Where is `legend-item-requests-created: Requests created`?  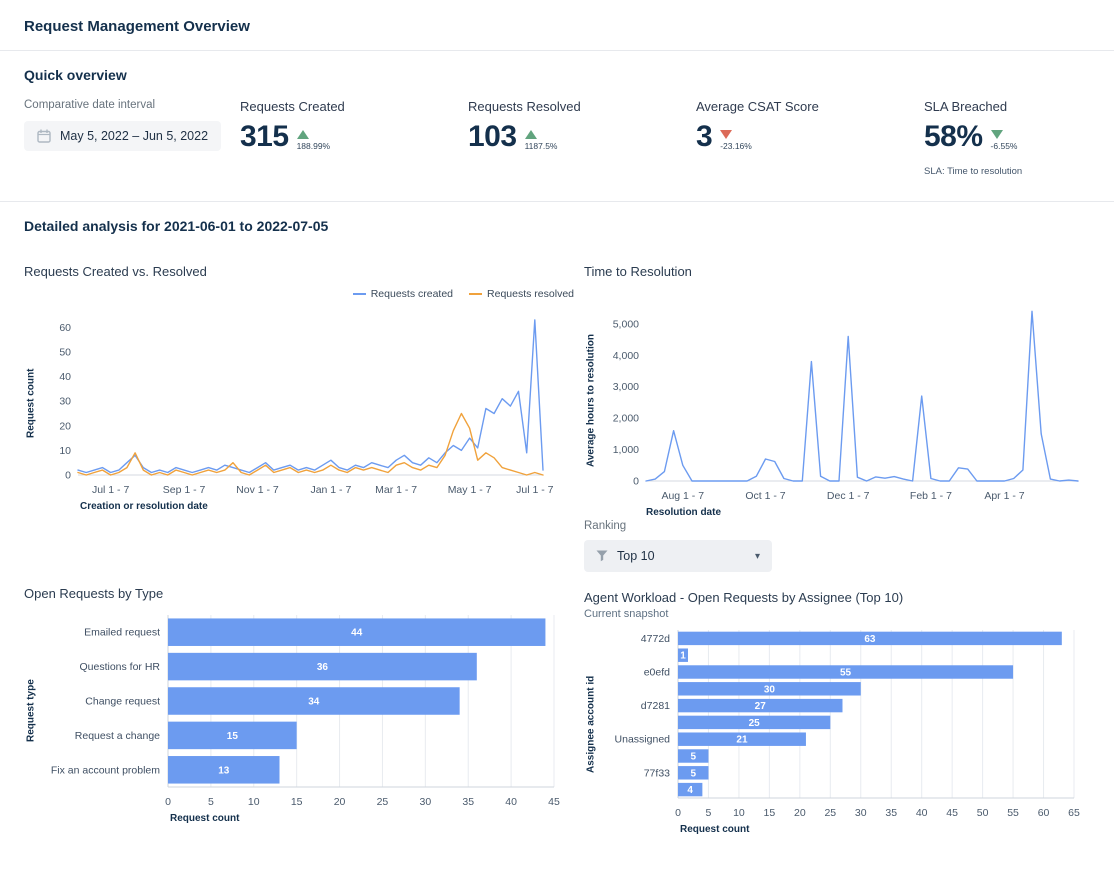 legend-item-requests-created: Requests created is located at coordinates (402, 294).